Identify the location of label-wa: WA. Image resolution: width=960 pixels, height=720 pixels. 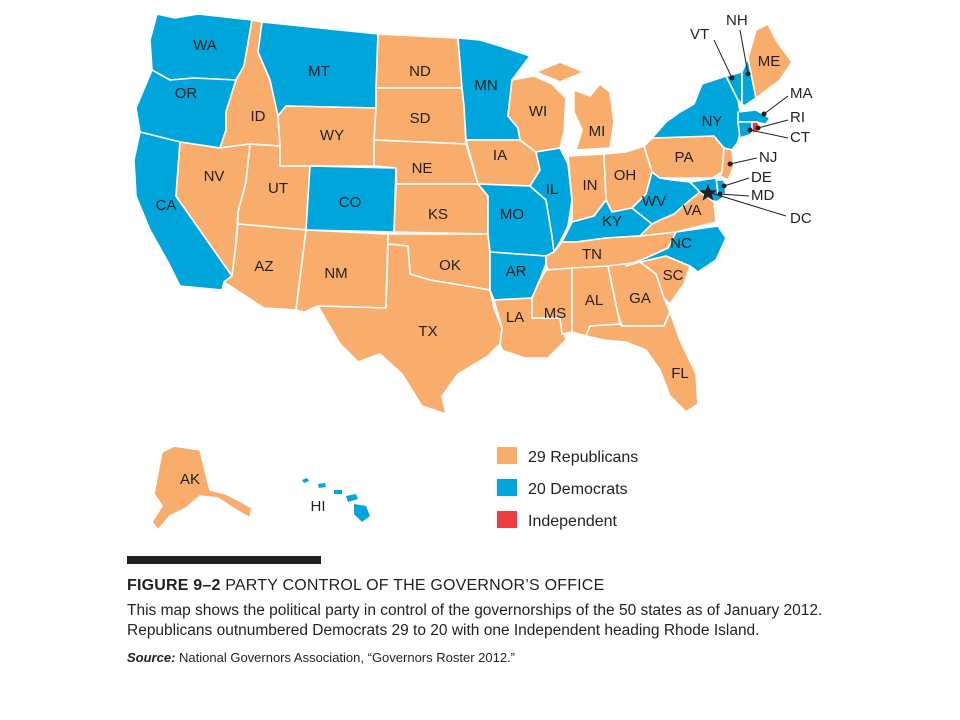
(205, 45).